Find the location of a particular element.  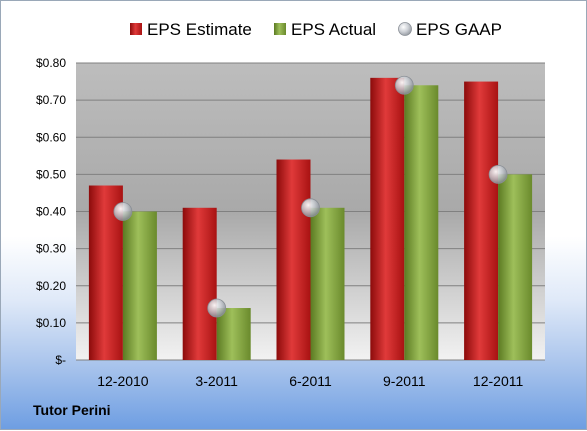

legend-swatch-eps-estimate is located at coordinates (136, 29).